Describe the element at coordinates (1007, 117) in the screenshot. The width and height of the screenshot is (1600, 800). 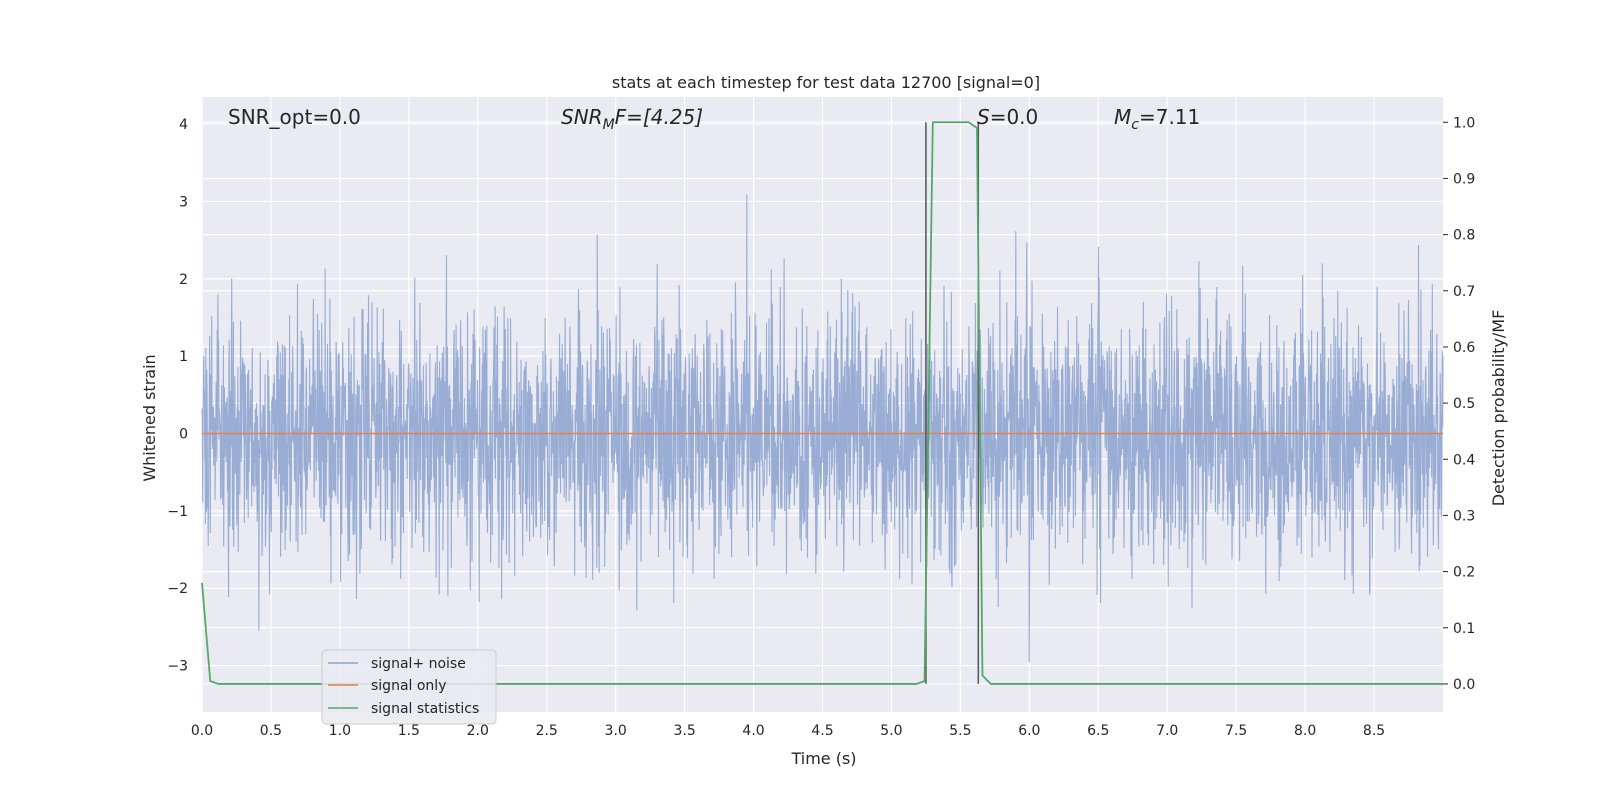
I see `annotation-s: S=0.0` at that location.